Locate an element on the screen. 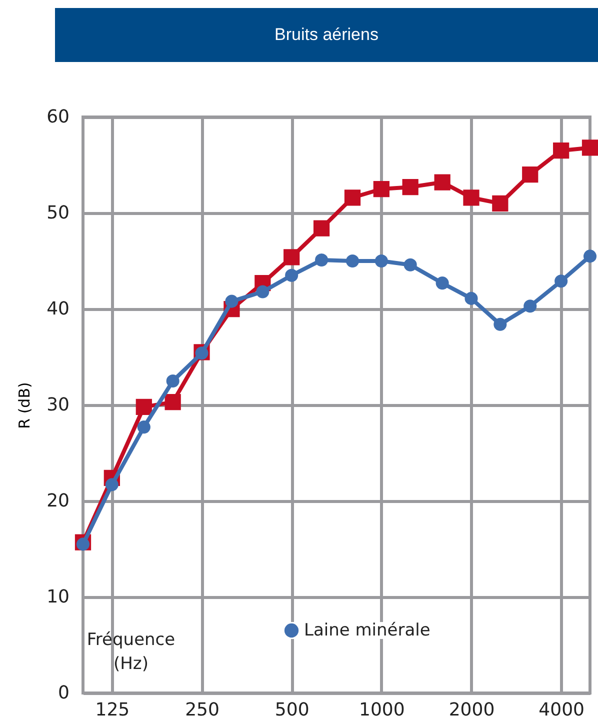 This screenshot has height=726, width=598. chart-title: Bruits aériens is located at coordinates (326, 35).